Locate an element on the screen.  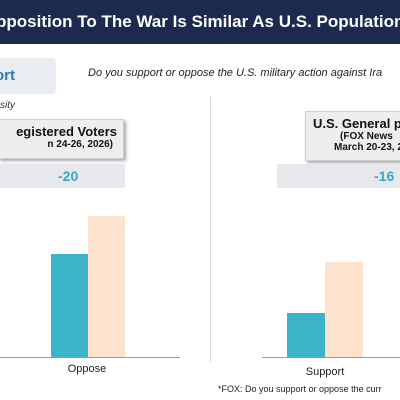
right-chart-baseline is located at coordinates (331, 357).